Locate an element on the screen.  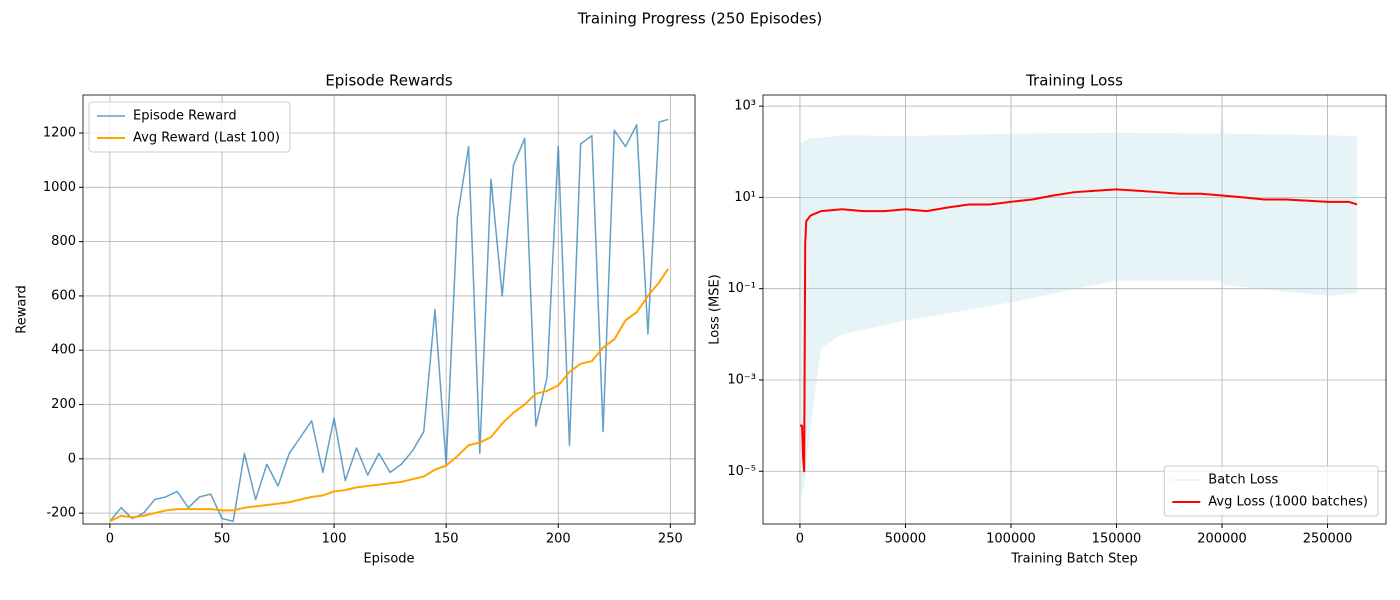
y-tick-label: 1200 is located at coordinates (59, 133).